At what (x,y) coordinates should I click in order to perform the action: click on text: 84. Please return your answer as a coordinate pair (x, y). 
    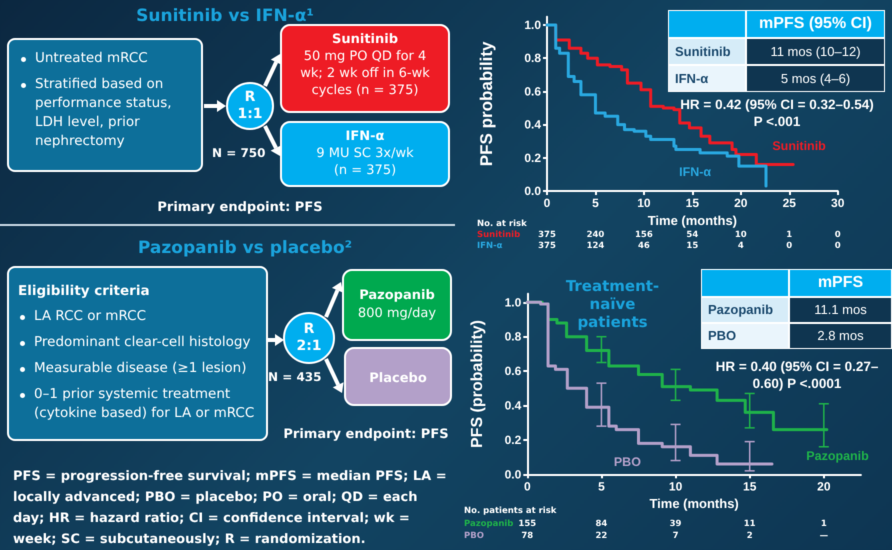
    Looking at the image, I should click on (602, 524).